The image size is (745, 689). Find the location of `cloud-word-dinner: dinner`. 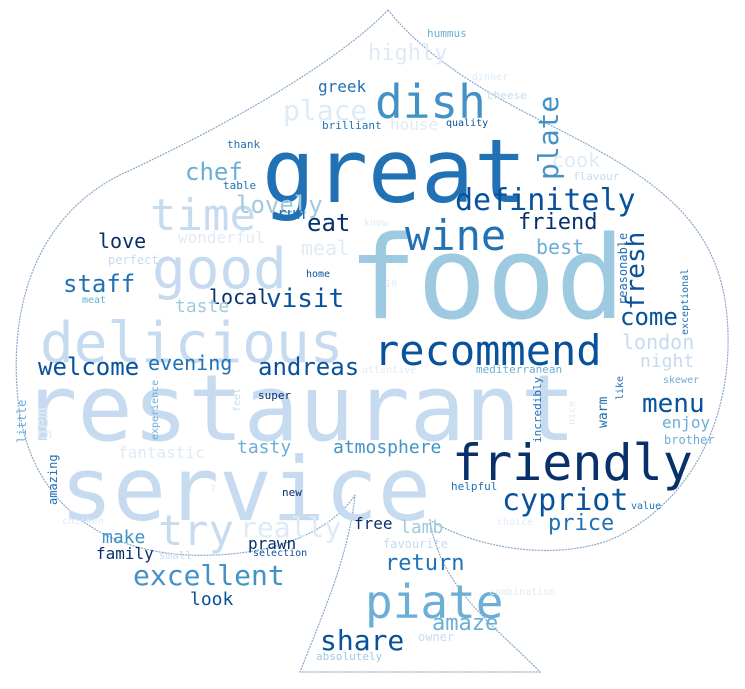

cloud-word-dinner: dinner is located at coordinates (490, 77).